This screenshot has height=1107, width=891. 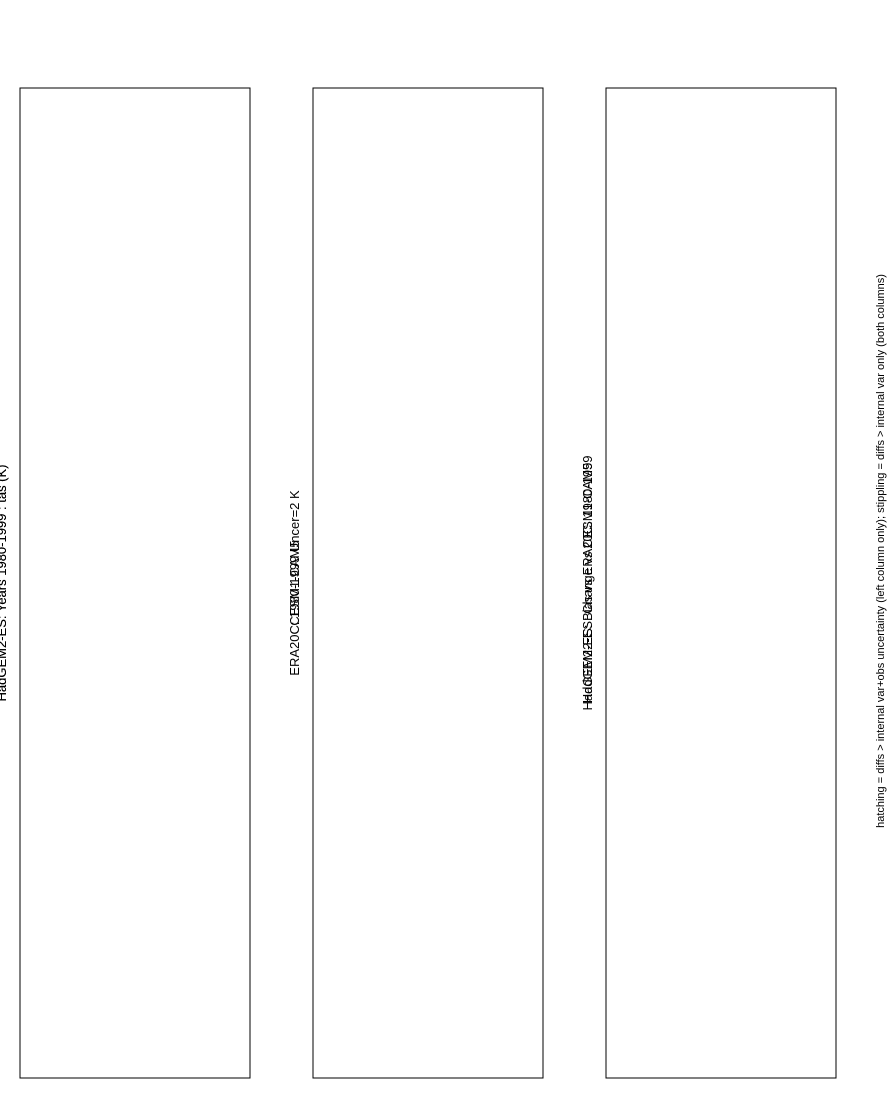 I want to click on panel-title: HadGEM2-ES: Bias vs ERA20C: 1980-1999, so click(x=587, y=582).